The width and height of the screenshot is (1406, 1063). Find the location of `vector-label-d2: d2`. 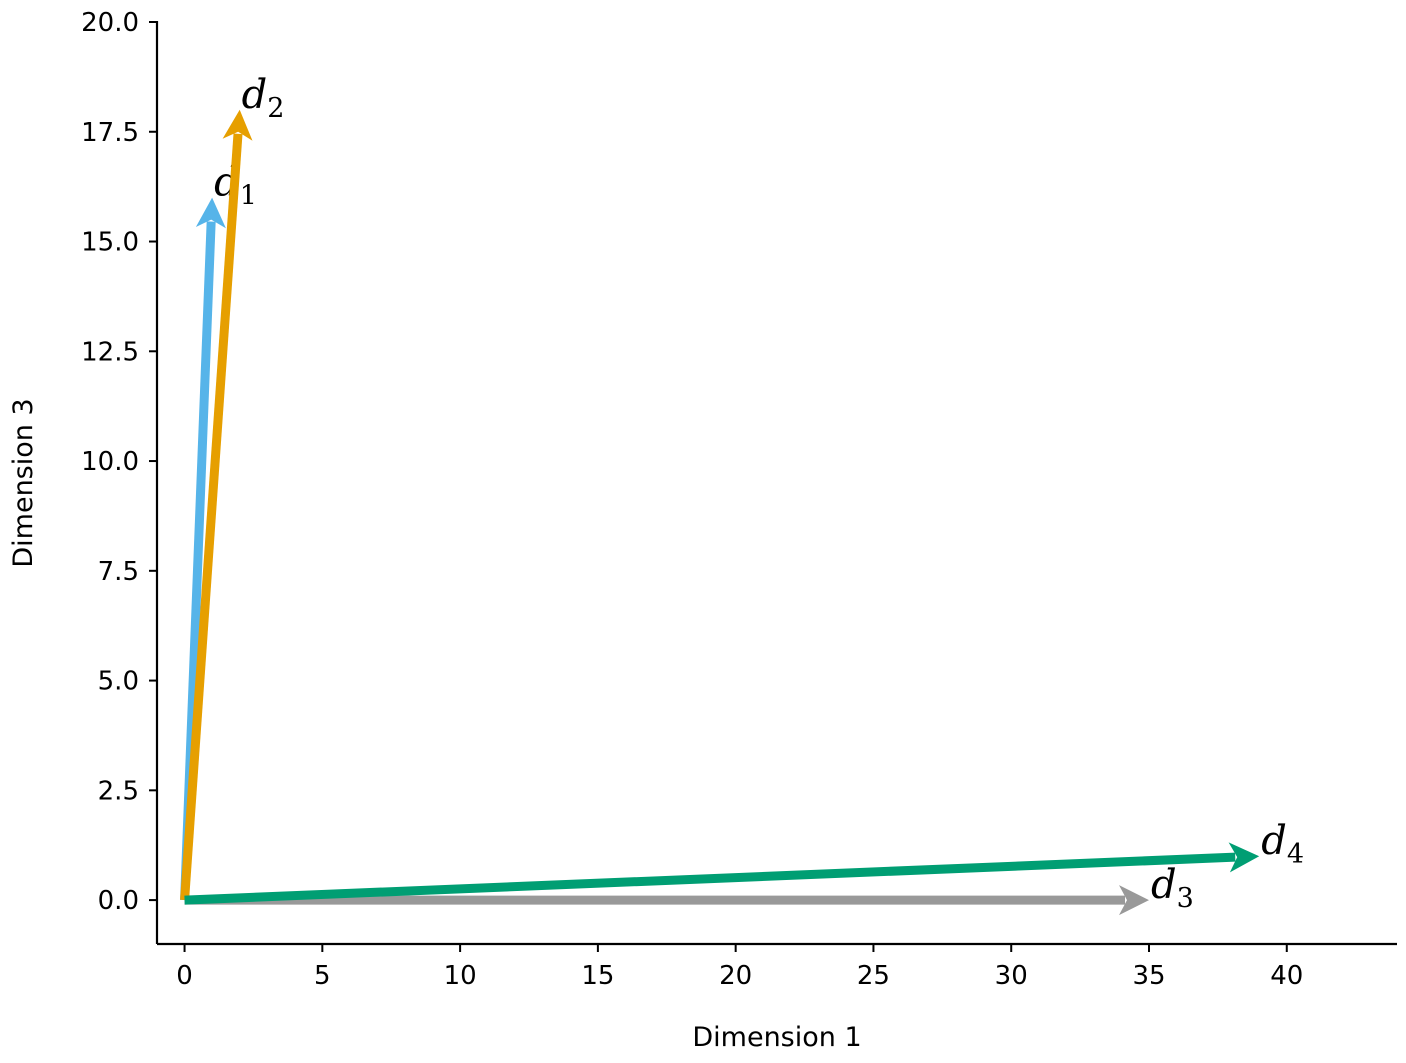

vector-label-d2: d2 is located at coordinates (263, 98).